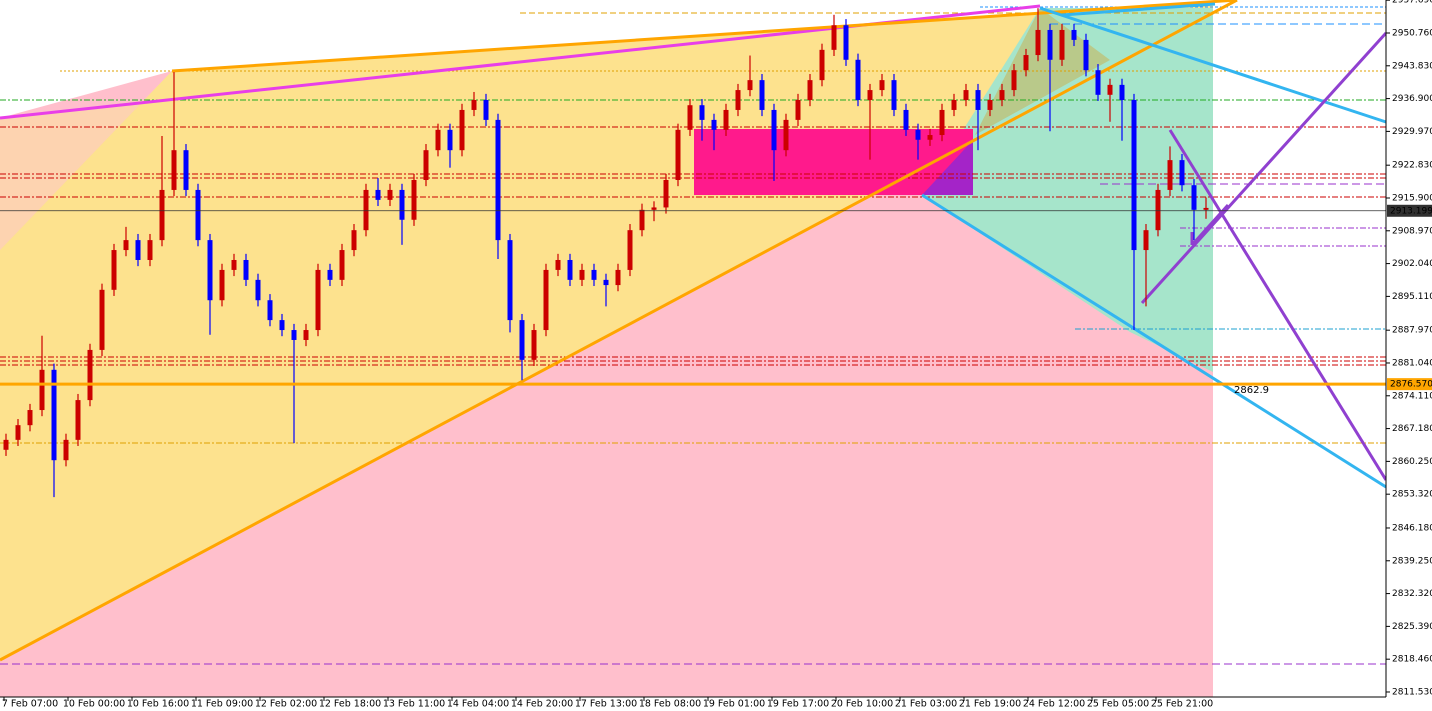  What do you see at coordinates (1412, 594) in the screenshot?
I see `y-tick-label: 2832.320` at bounding box center [1412, 594].